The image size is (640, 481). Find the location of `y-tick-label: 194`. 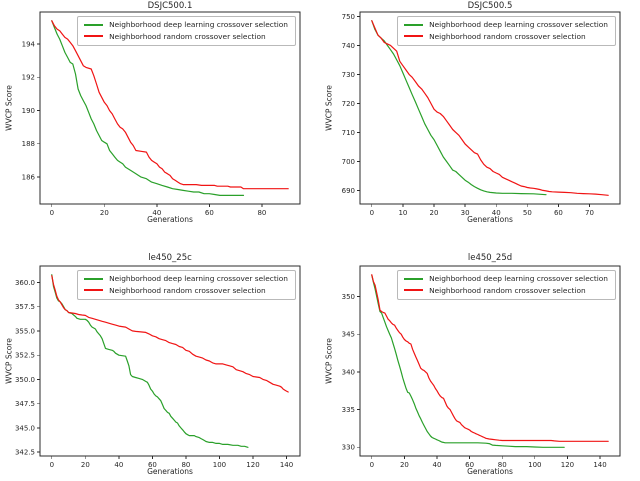

y-tick-label: 194 is located at coordinates (29, 44).